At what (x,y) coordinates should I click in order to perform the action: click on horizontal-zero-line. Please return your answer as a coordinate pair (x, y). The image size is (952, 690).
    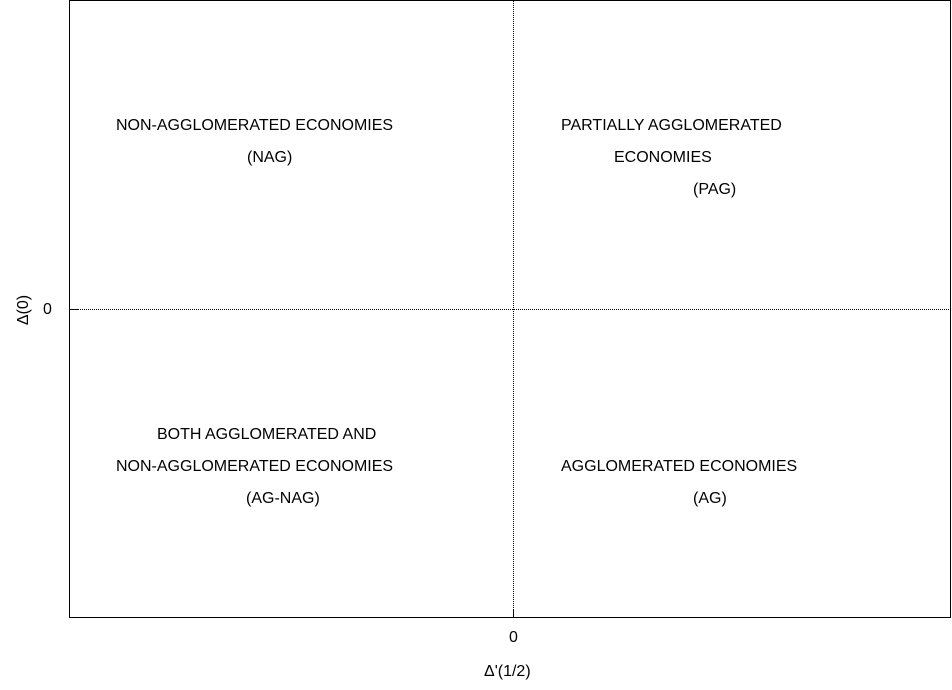
    Looking at the image, I should click on (510, 309).